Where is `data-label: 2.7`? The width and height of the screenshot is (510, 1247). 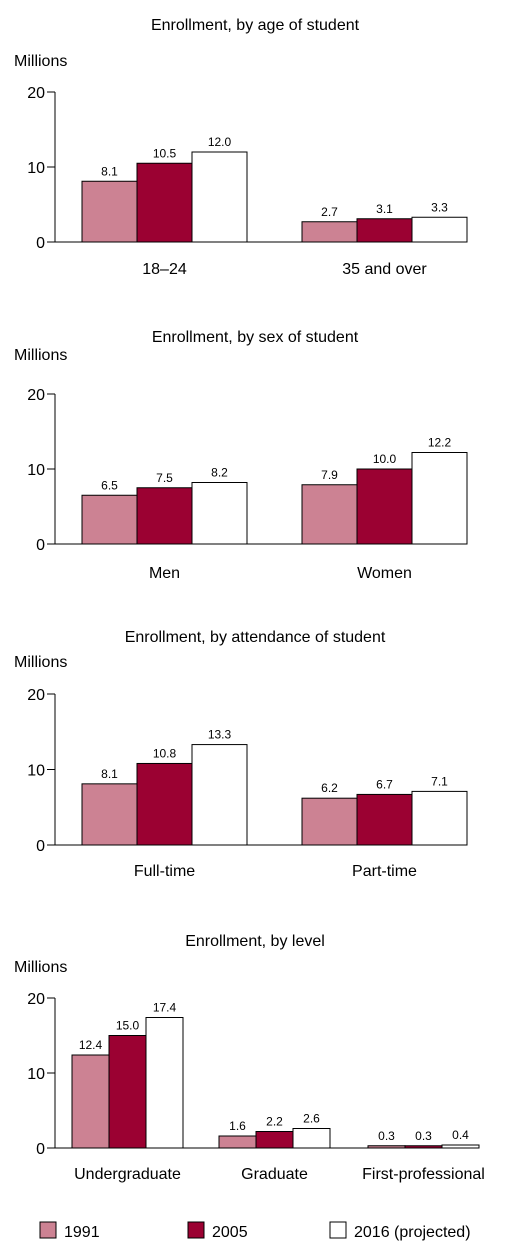 data-label: 2.7 is located at coordinates (329, 212).